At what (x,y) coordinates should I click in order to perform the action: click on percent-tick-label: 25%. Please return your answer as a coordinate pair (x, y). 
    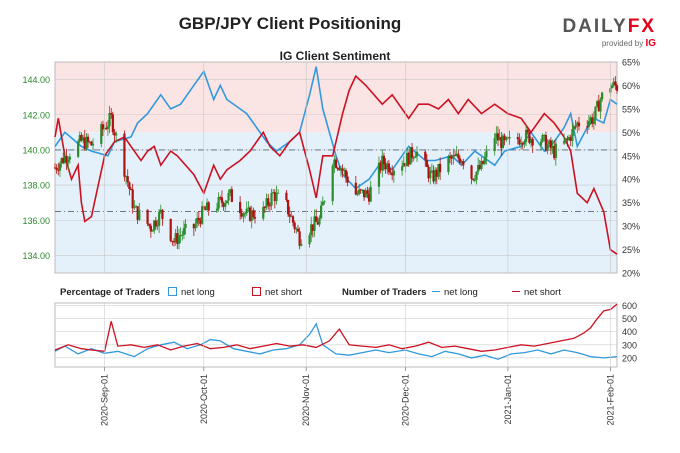
    Looking at the image, I should click on (631, 250).